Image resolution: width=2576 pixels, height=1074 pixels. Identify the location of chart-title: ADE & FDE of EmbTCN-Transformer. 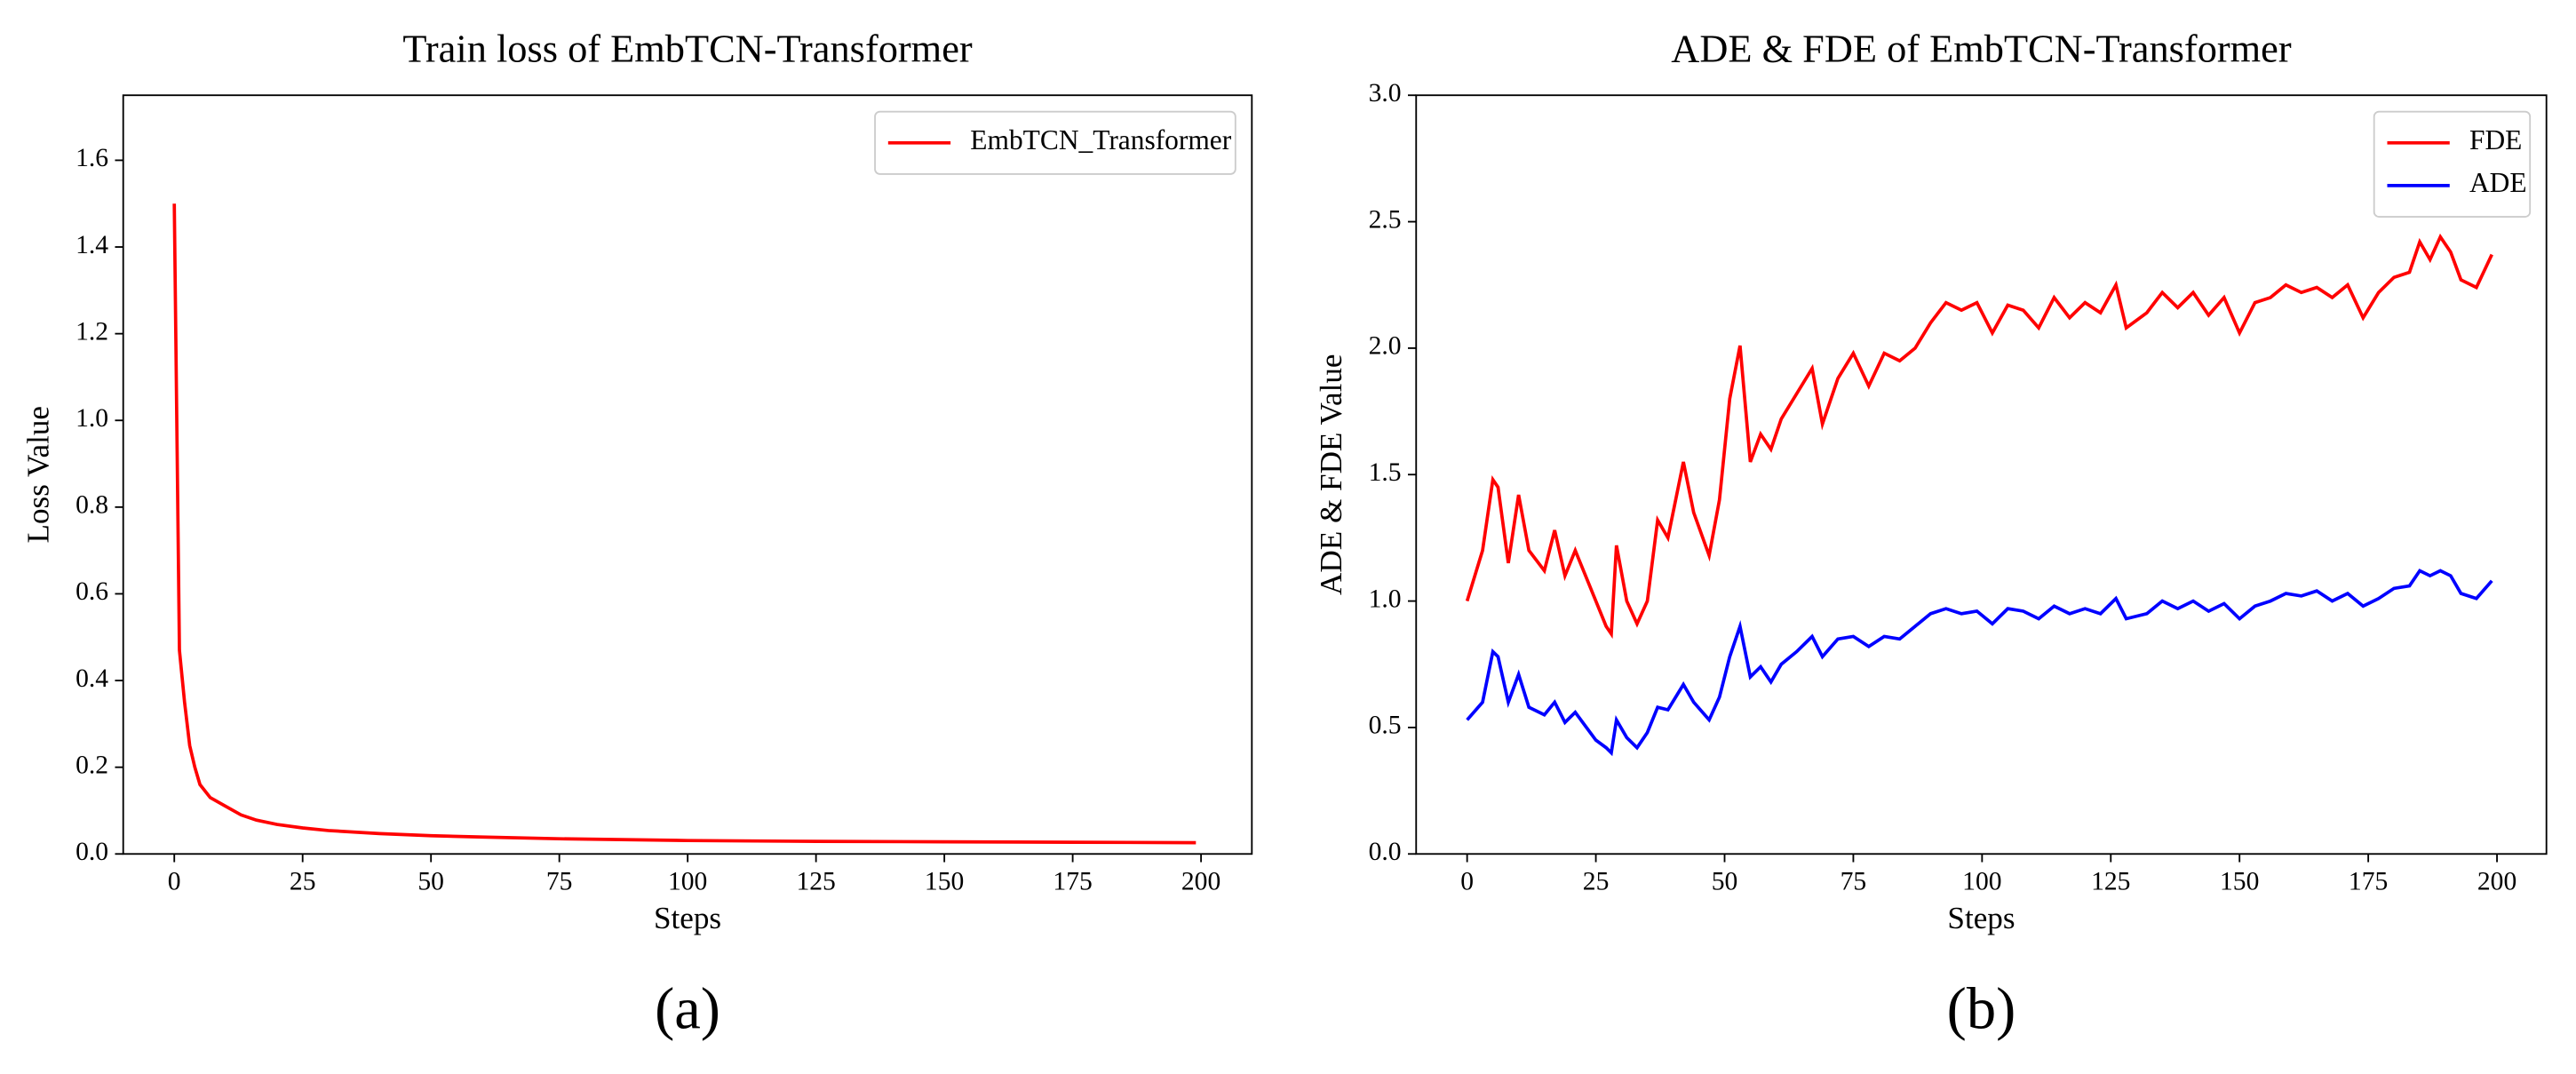
(1981, 48).